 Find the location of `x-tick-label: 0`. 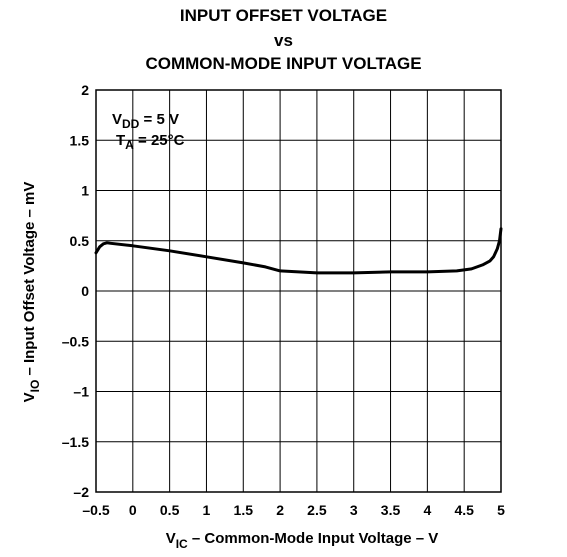

x-tick-label: 0 is located at coordinates (133, 510).